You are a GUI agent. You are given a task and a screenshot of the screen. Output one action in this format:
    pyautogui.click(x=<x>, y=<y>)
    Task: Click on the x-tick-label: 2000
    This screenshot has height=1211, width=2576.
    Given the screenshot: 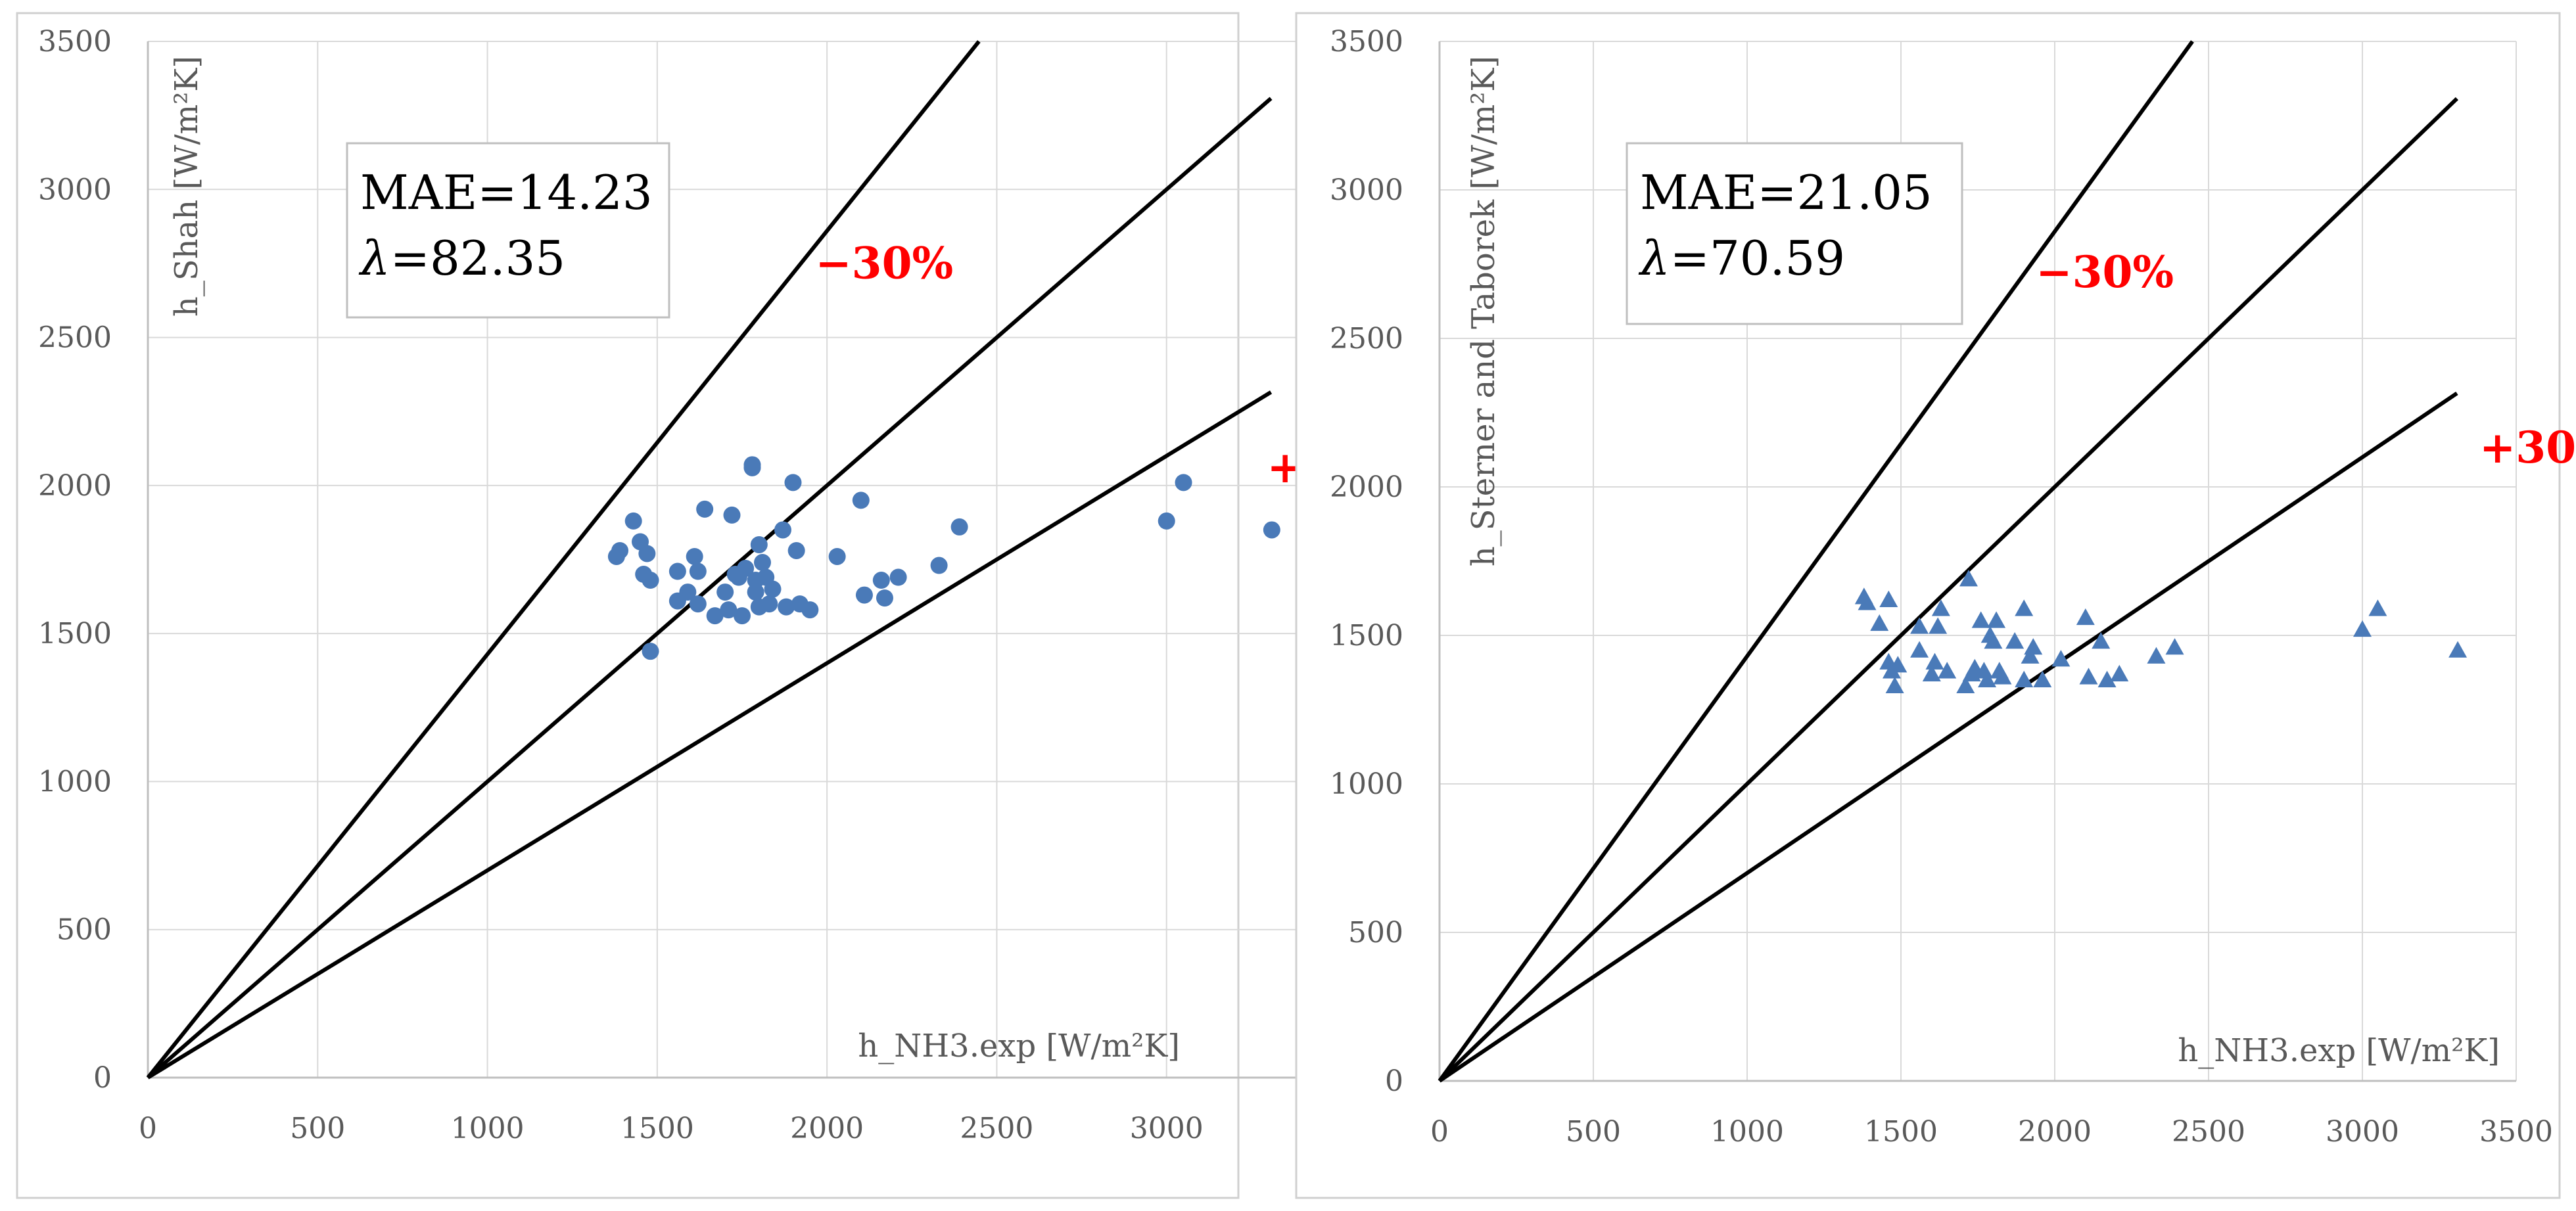 What is the action you would take?
    pyautogui.click(x=2055, y=1132)
    